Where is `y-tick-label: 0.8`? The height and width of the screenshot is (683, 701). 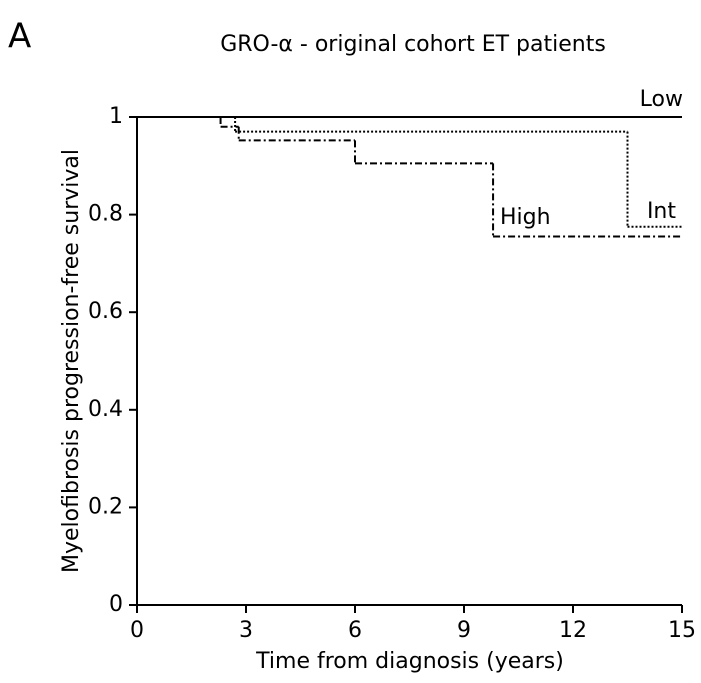 y-tick-label: 0.8 is located at coordinates (105, 214).